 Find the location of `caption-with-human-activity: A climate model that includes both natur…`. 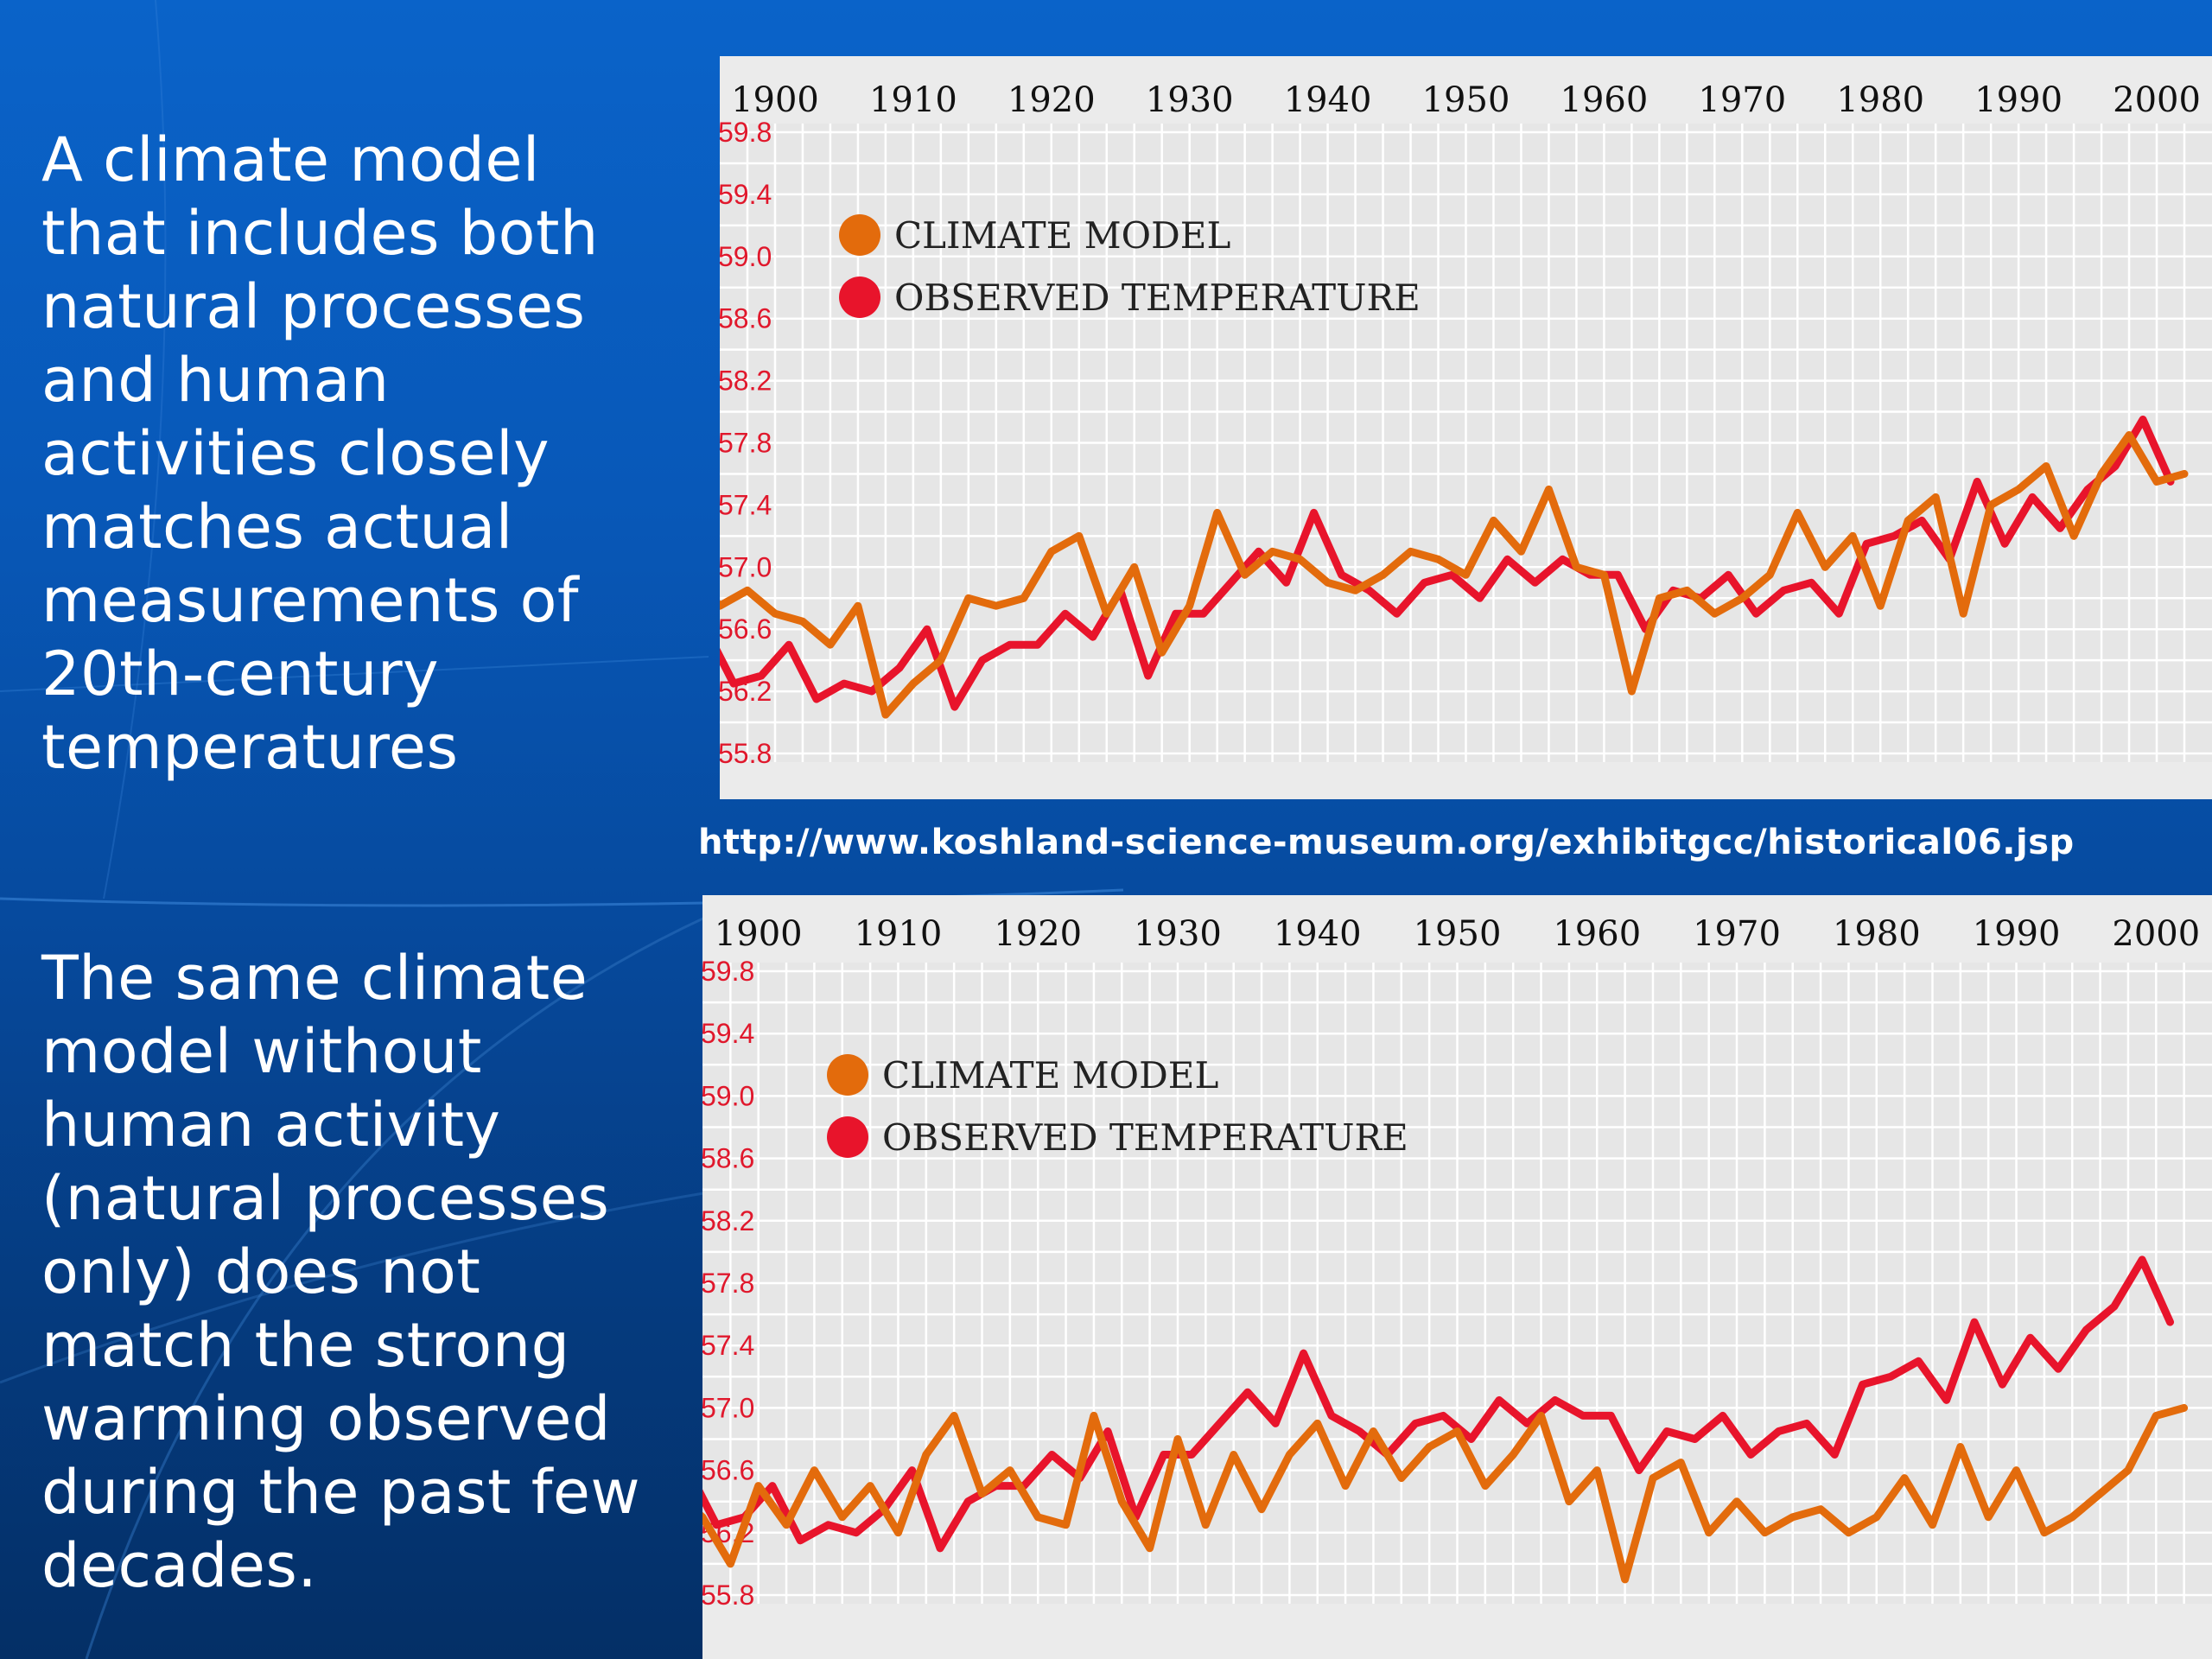

caption-with-human-activity: A climate model that includes both natur… is located at coordinates (320, 453).